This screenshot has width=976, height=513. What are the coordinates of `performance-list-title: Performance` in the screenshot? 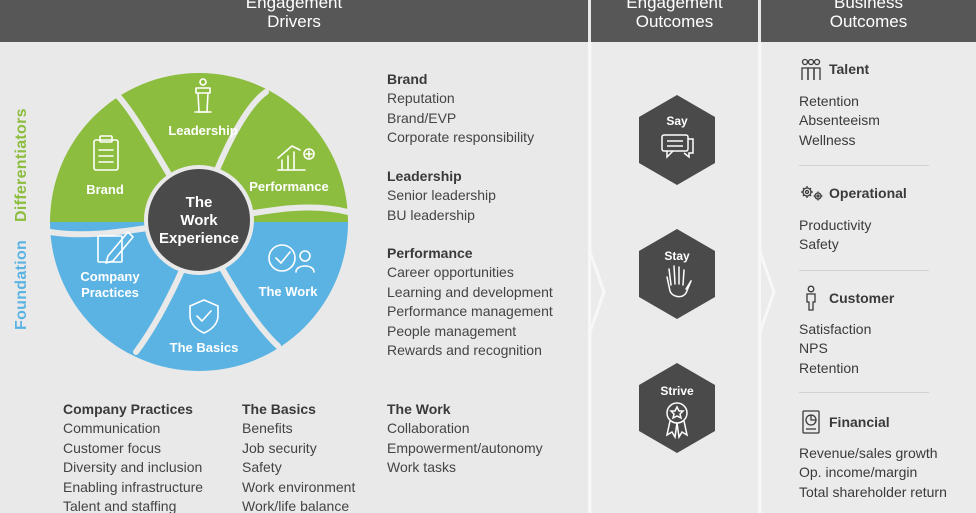 It's located at (430, 253).